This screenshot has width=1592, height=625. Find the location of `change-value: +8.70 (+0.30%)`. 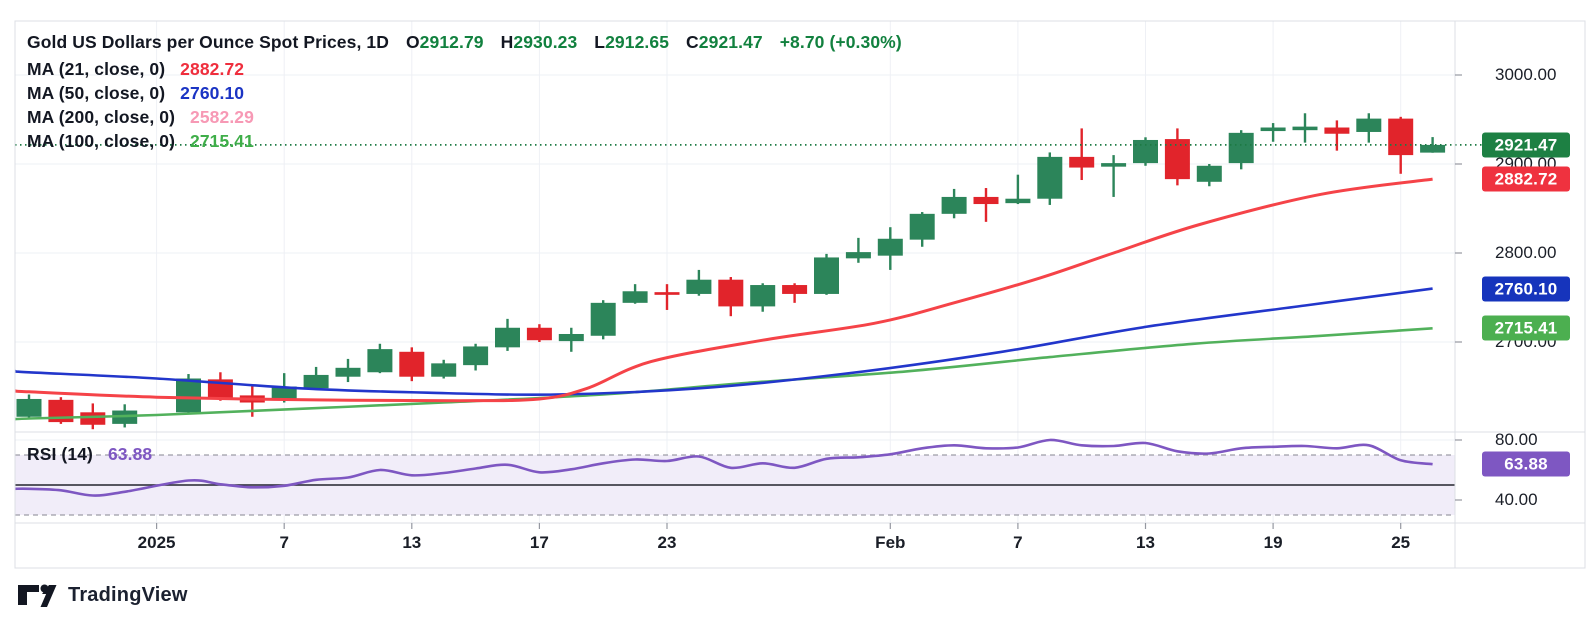

change-value: +8.70 (+0.30%) is located at coordinates (840, 42).